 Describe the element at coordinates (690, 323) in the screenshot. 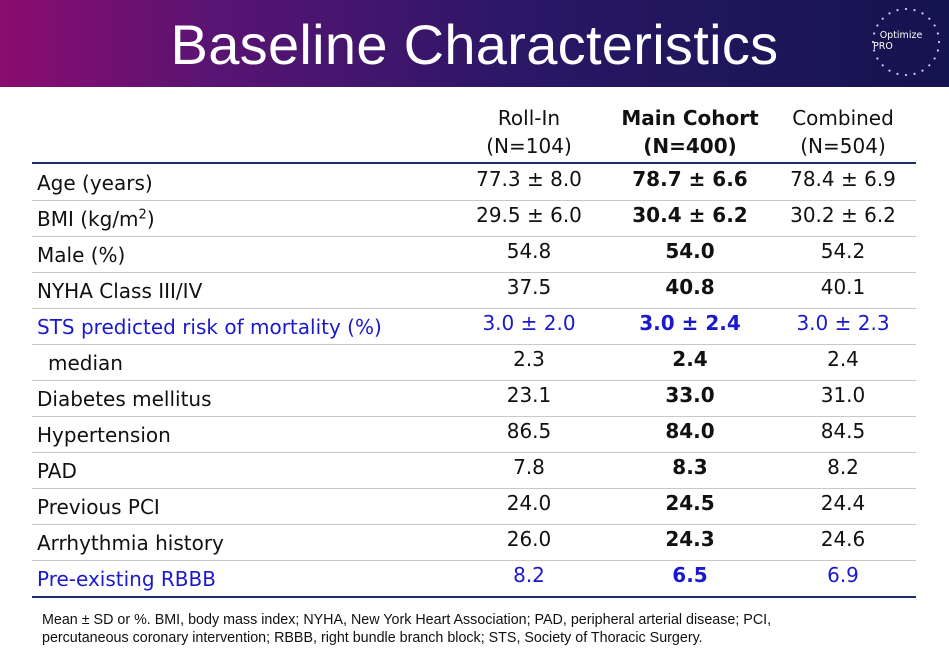

I see `main-cohort-value: 3.0 ± 2.4` at that location.